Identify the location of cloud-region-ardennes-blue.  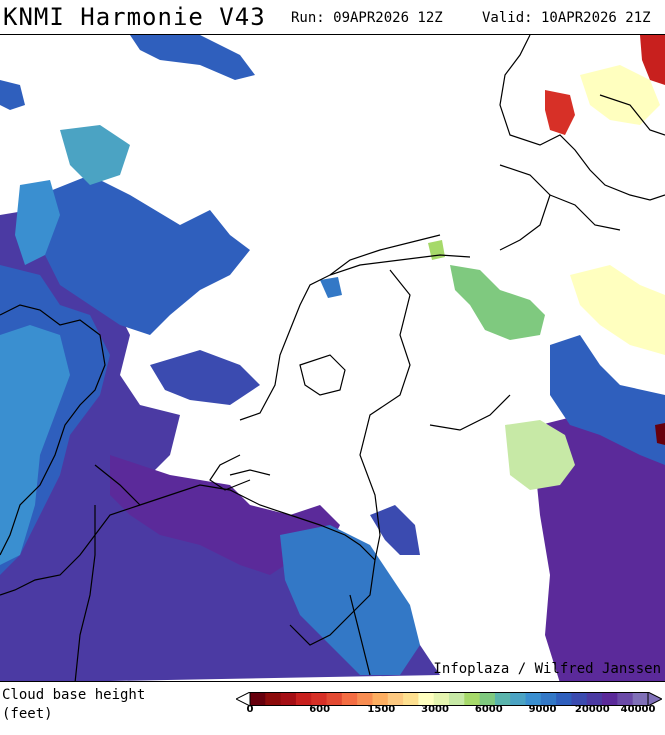
(350, 600).